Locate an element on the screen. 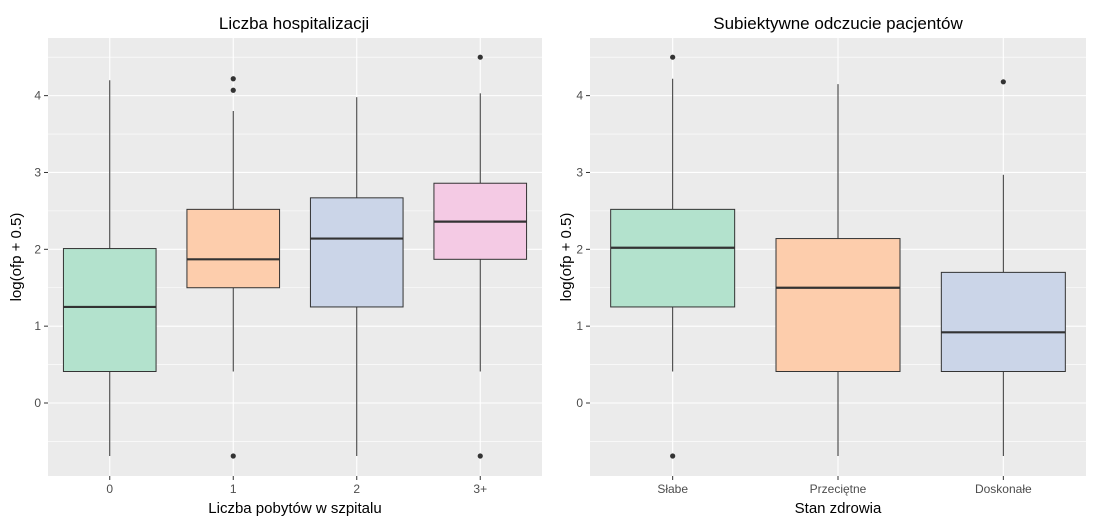  left-y-tick-label: 0 is located at coordinates (37, 403).